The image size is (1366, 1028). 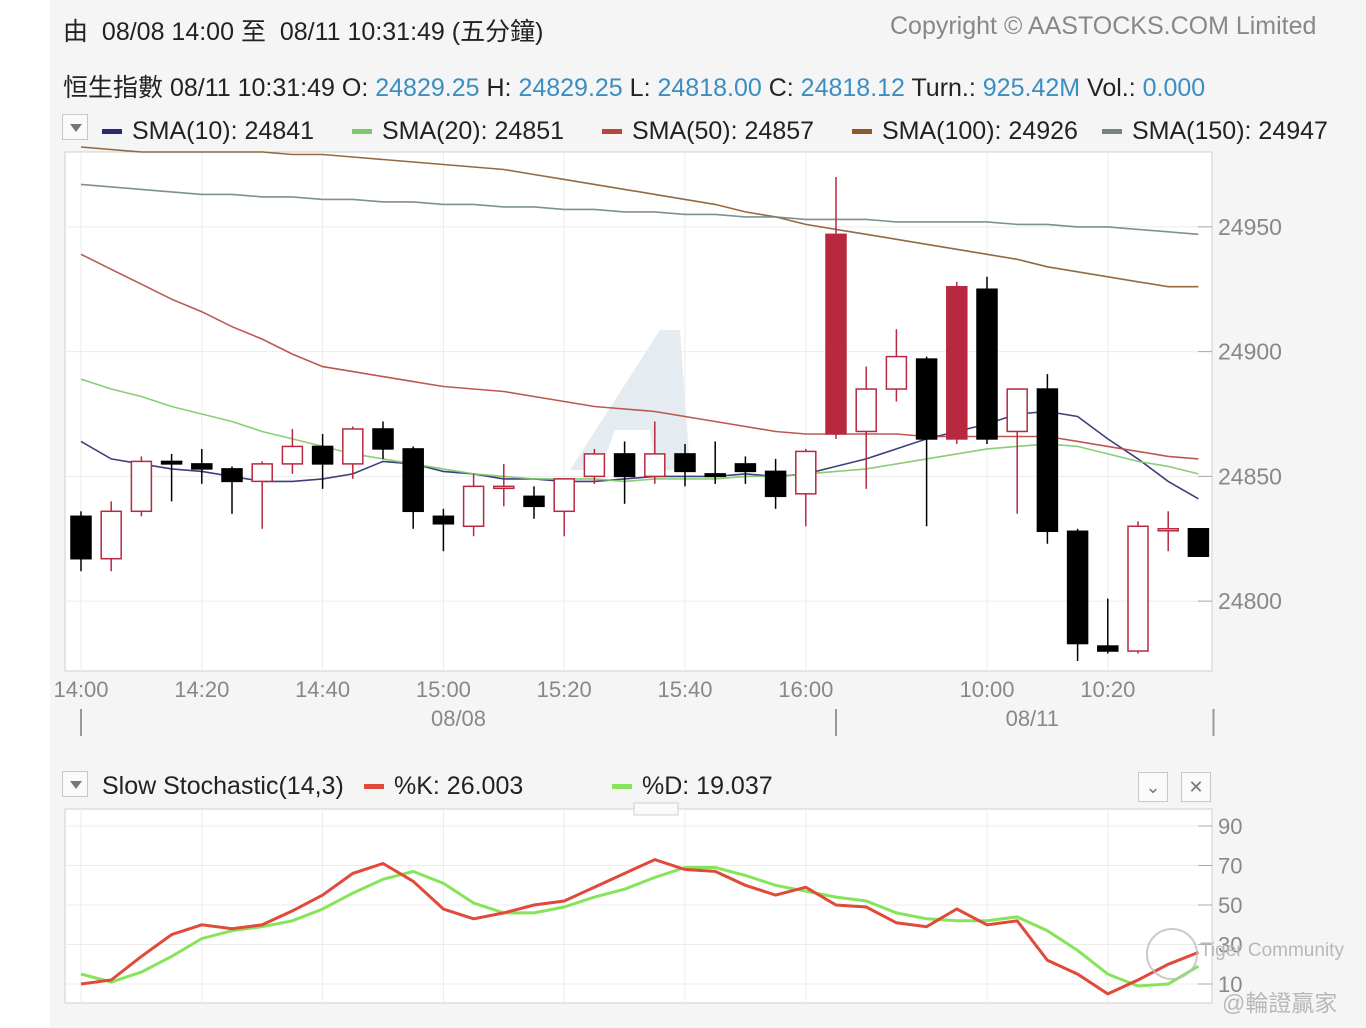 I want to click on stoch-d-legend: %D: 19.037, so click(x=692, y=786).